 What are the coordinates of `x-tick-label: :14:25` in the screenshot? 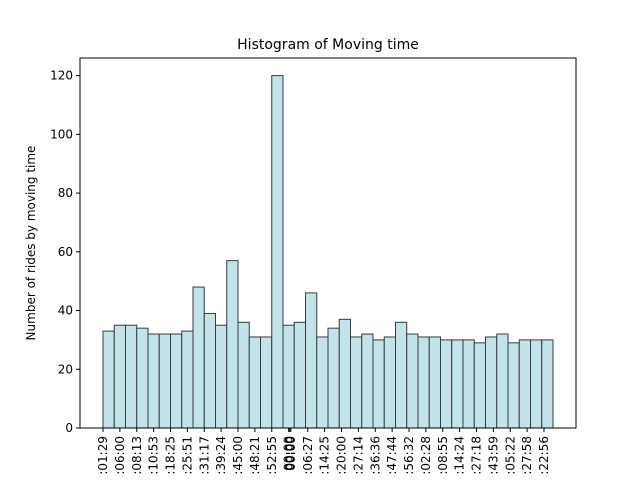 It's located at (325, 455).